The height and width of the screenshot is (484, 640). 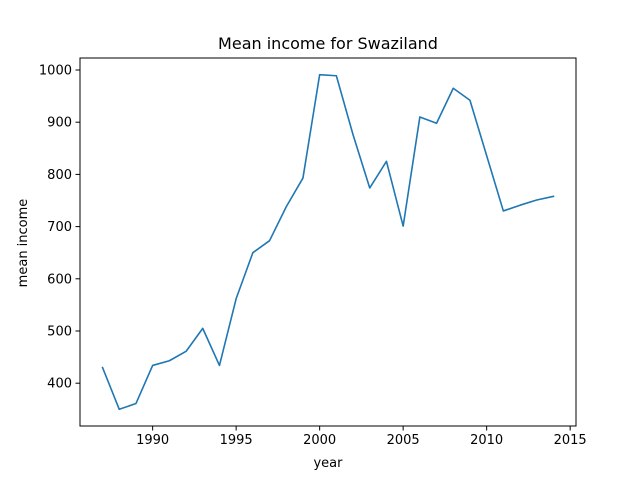 What do you see at coordinates (59, 279) in the screenshot?
I see `y-tick-label: 600` at bounding box center [59, 279].